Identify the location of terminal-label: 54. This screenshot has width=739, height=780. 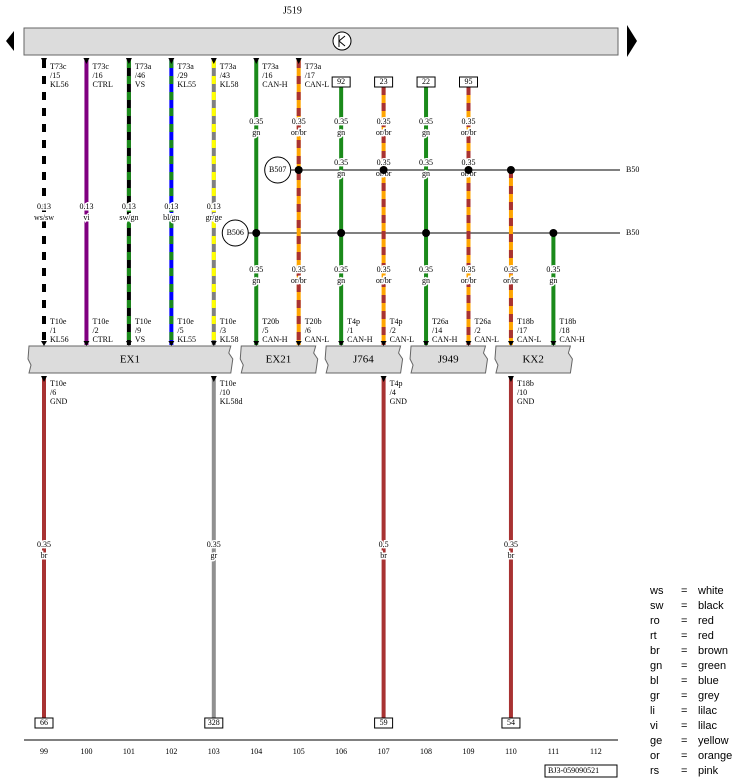
(511, 722).